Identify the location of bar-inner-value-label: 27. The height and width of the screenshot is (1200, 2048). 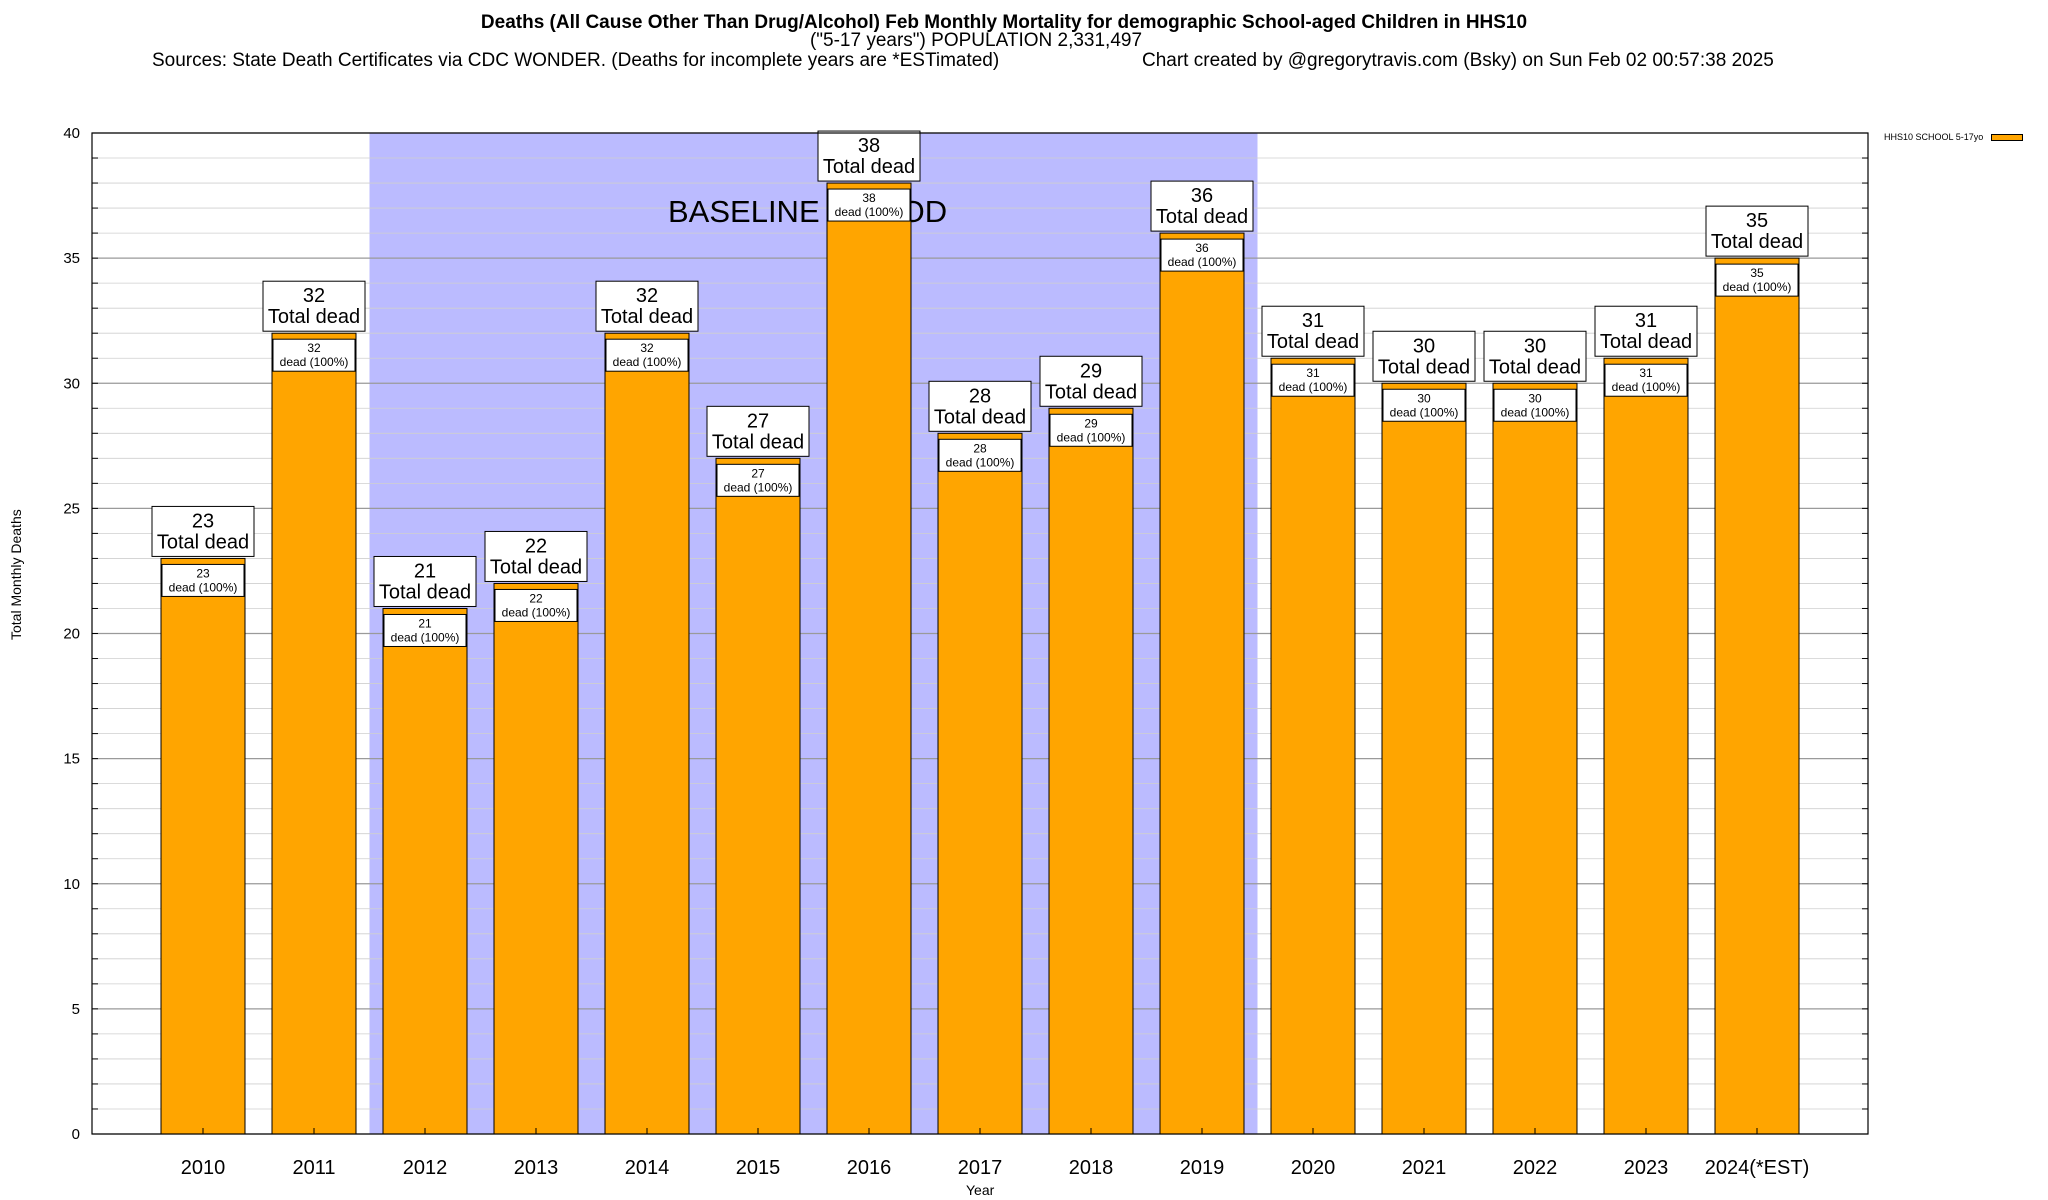
(758, 473).